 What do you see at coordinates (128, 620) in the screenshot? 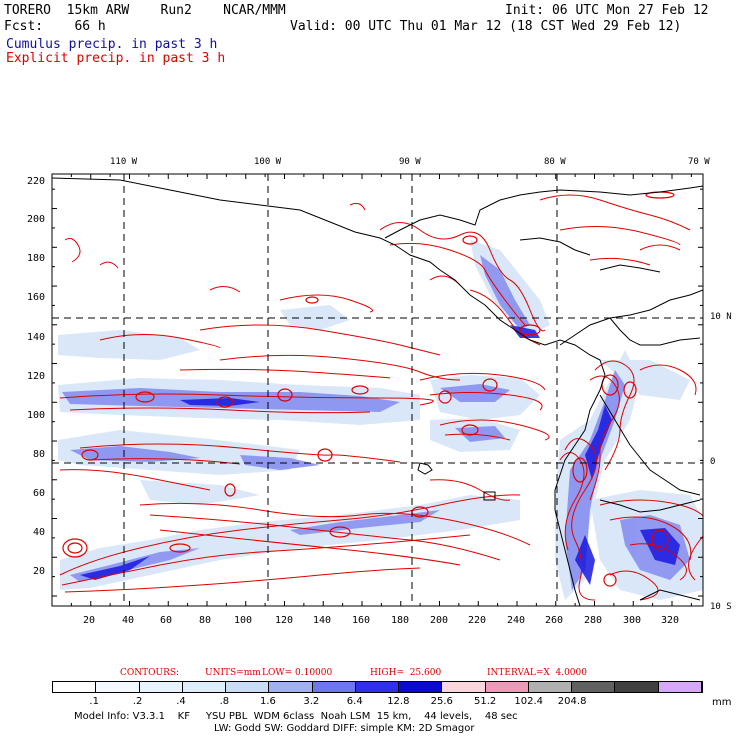
I see `x-tick-40: 40` at bounding box center [128, 620].